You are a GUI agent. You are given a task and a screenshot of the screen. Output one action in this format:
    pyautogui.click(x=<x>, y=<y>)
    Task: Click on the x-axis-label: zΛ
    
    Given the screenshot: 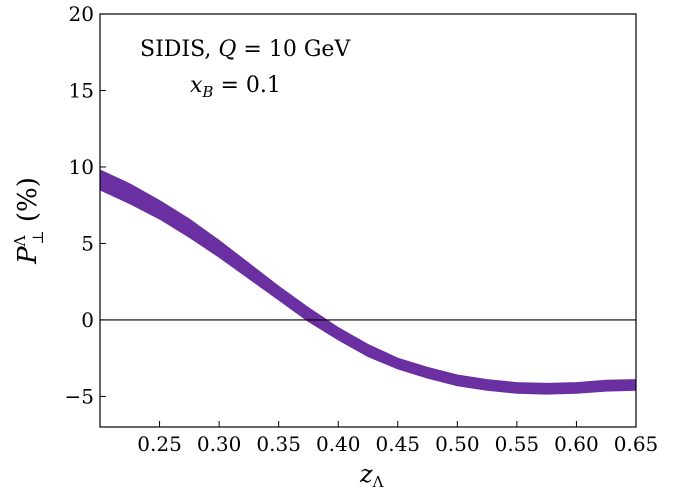 What is the action you would take?
    pyautogui.click(x=371, y=475)
    